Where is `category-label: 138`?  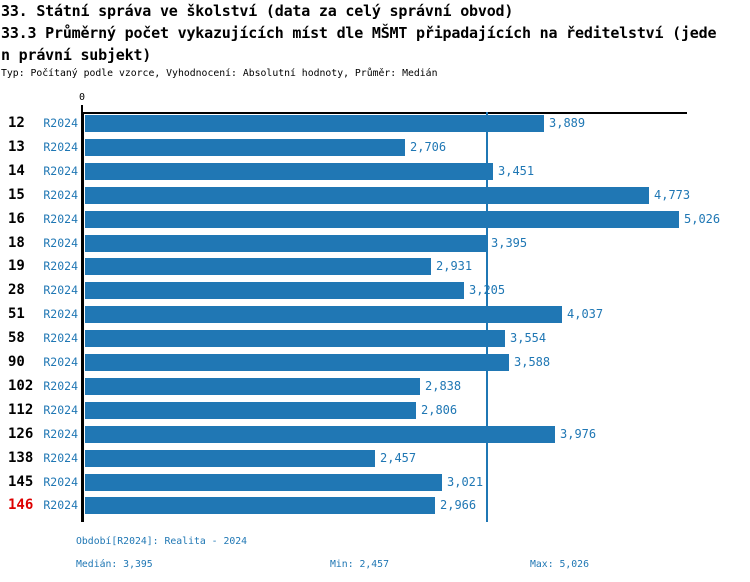
category-label: 138 is located at coordinates (21, 458).